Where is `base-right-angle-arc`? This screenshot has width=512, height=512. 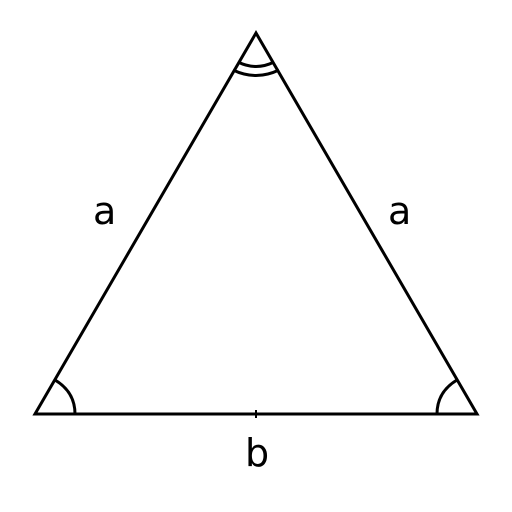 base-right-angle-arc is located at coordinates (446, 396).